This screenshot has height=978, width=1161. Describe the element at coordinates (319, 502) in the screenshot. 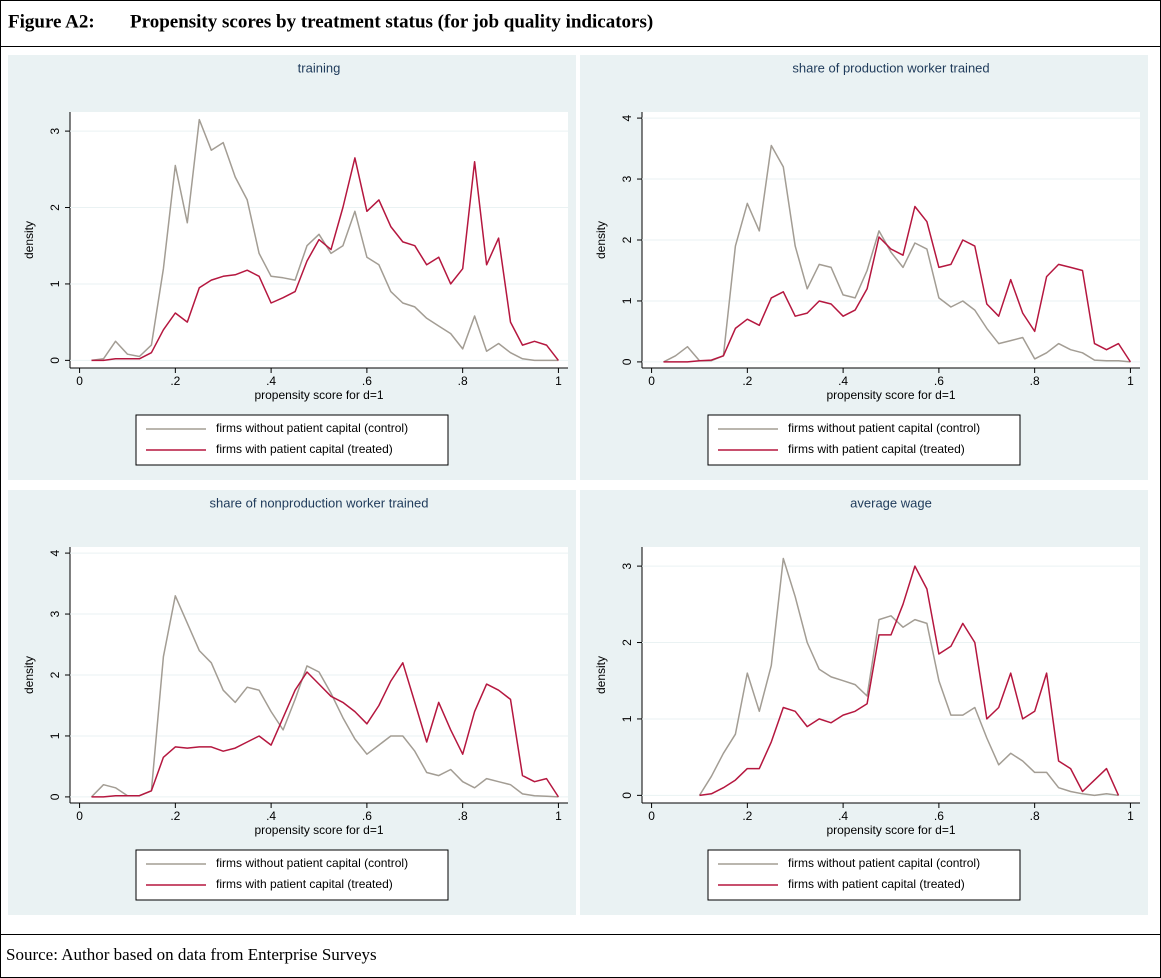

I see `chart-title: share of nonproduction worker trained` at that location.